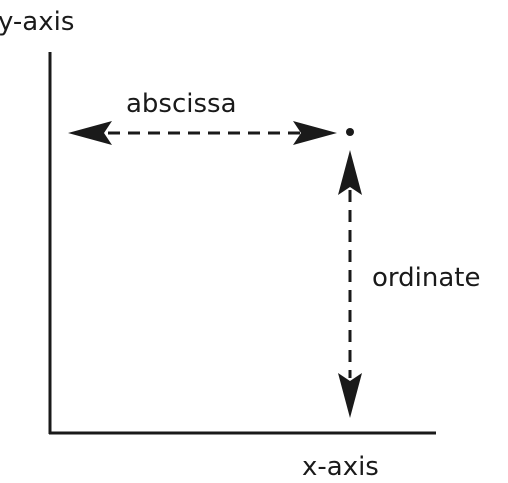 The height and width of the screenshot is (483, 508). Describe the element at coordinates (350, 132) in the screenshot. I see `point-marker` at that location.